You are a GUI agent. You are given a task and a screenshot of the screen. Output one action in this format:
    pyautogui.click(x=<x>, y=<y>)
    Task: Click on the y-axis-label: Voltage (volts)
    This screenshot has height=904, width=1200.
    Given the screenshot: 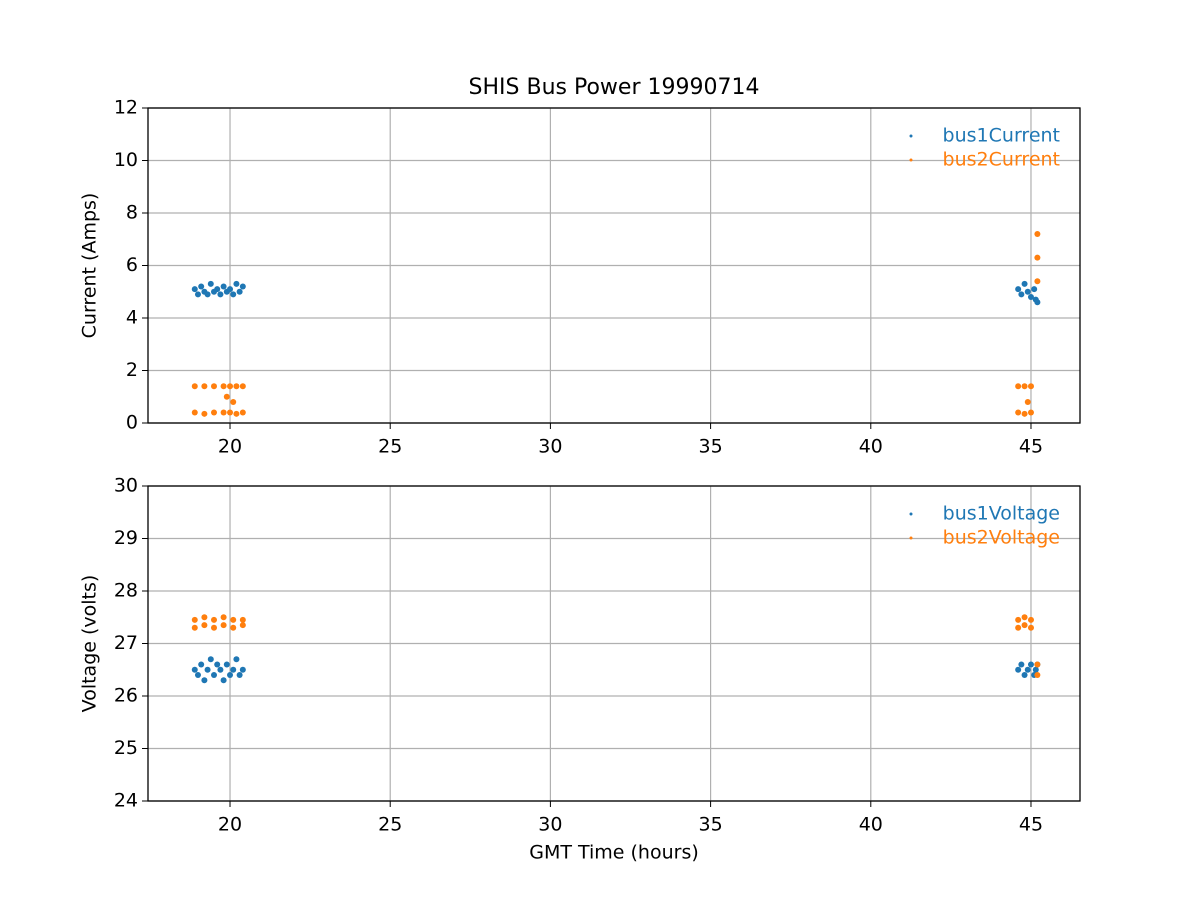 What is the action you would take?
    pyautogui.click(x=90, y=644)
    